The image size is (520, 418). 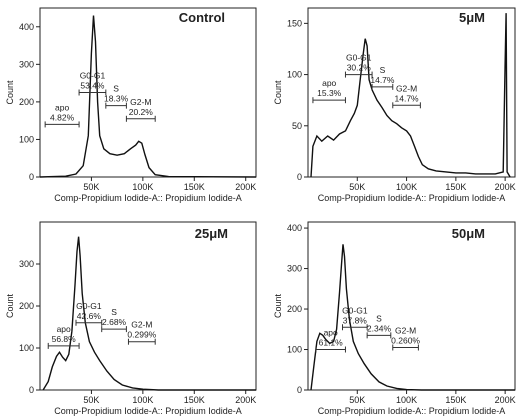 What do you see at coordinates (211, 233) in the screenshot?
I see `panel-title: 25μM` at bounding box center [211, 233].